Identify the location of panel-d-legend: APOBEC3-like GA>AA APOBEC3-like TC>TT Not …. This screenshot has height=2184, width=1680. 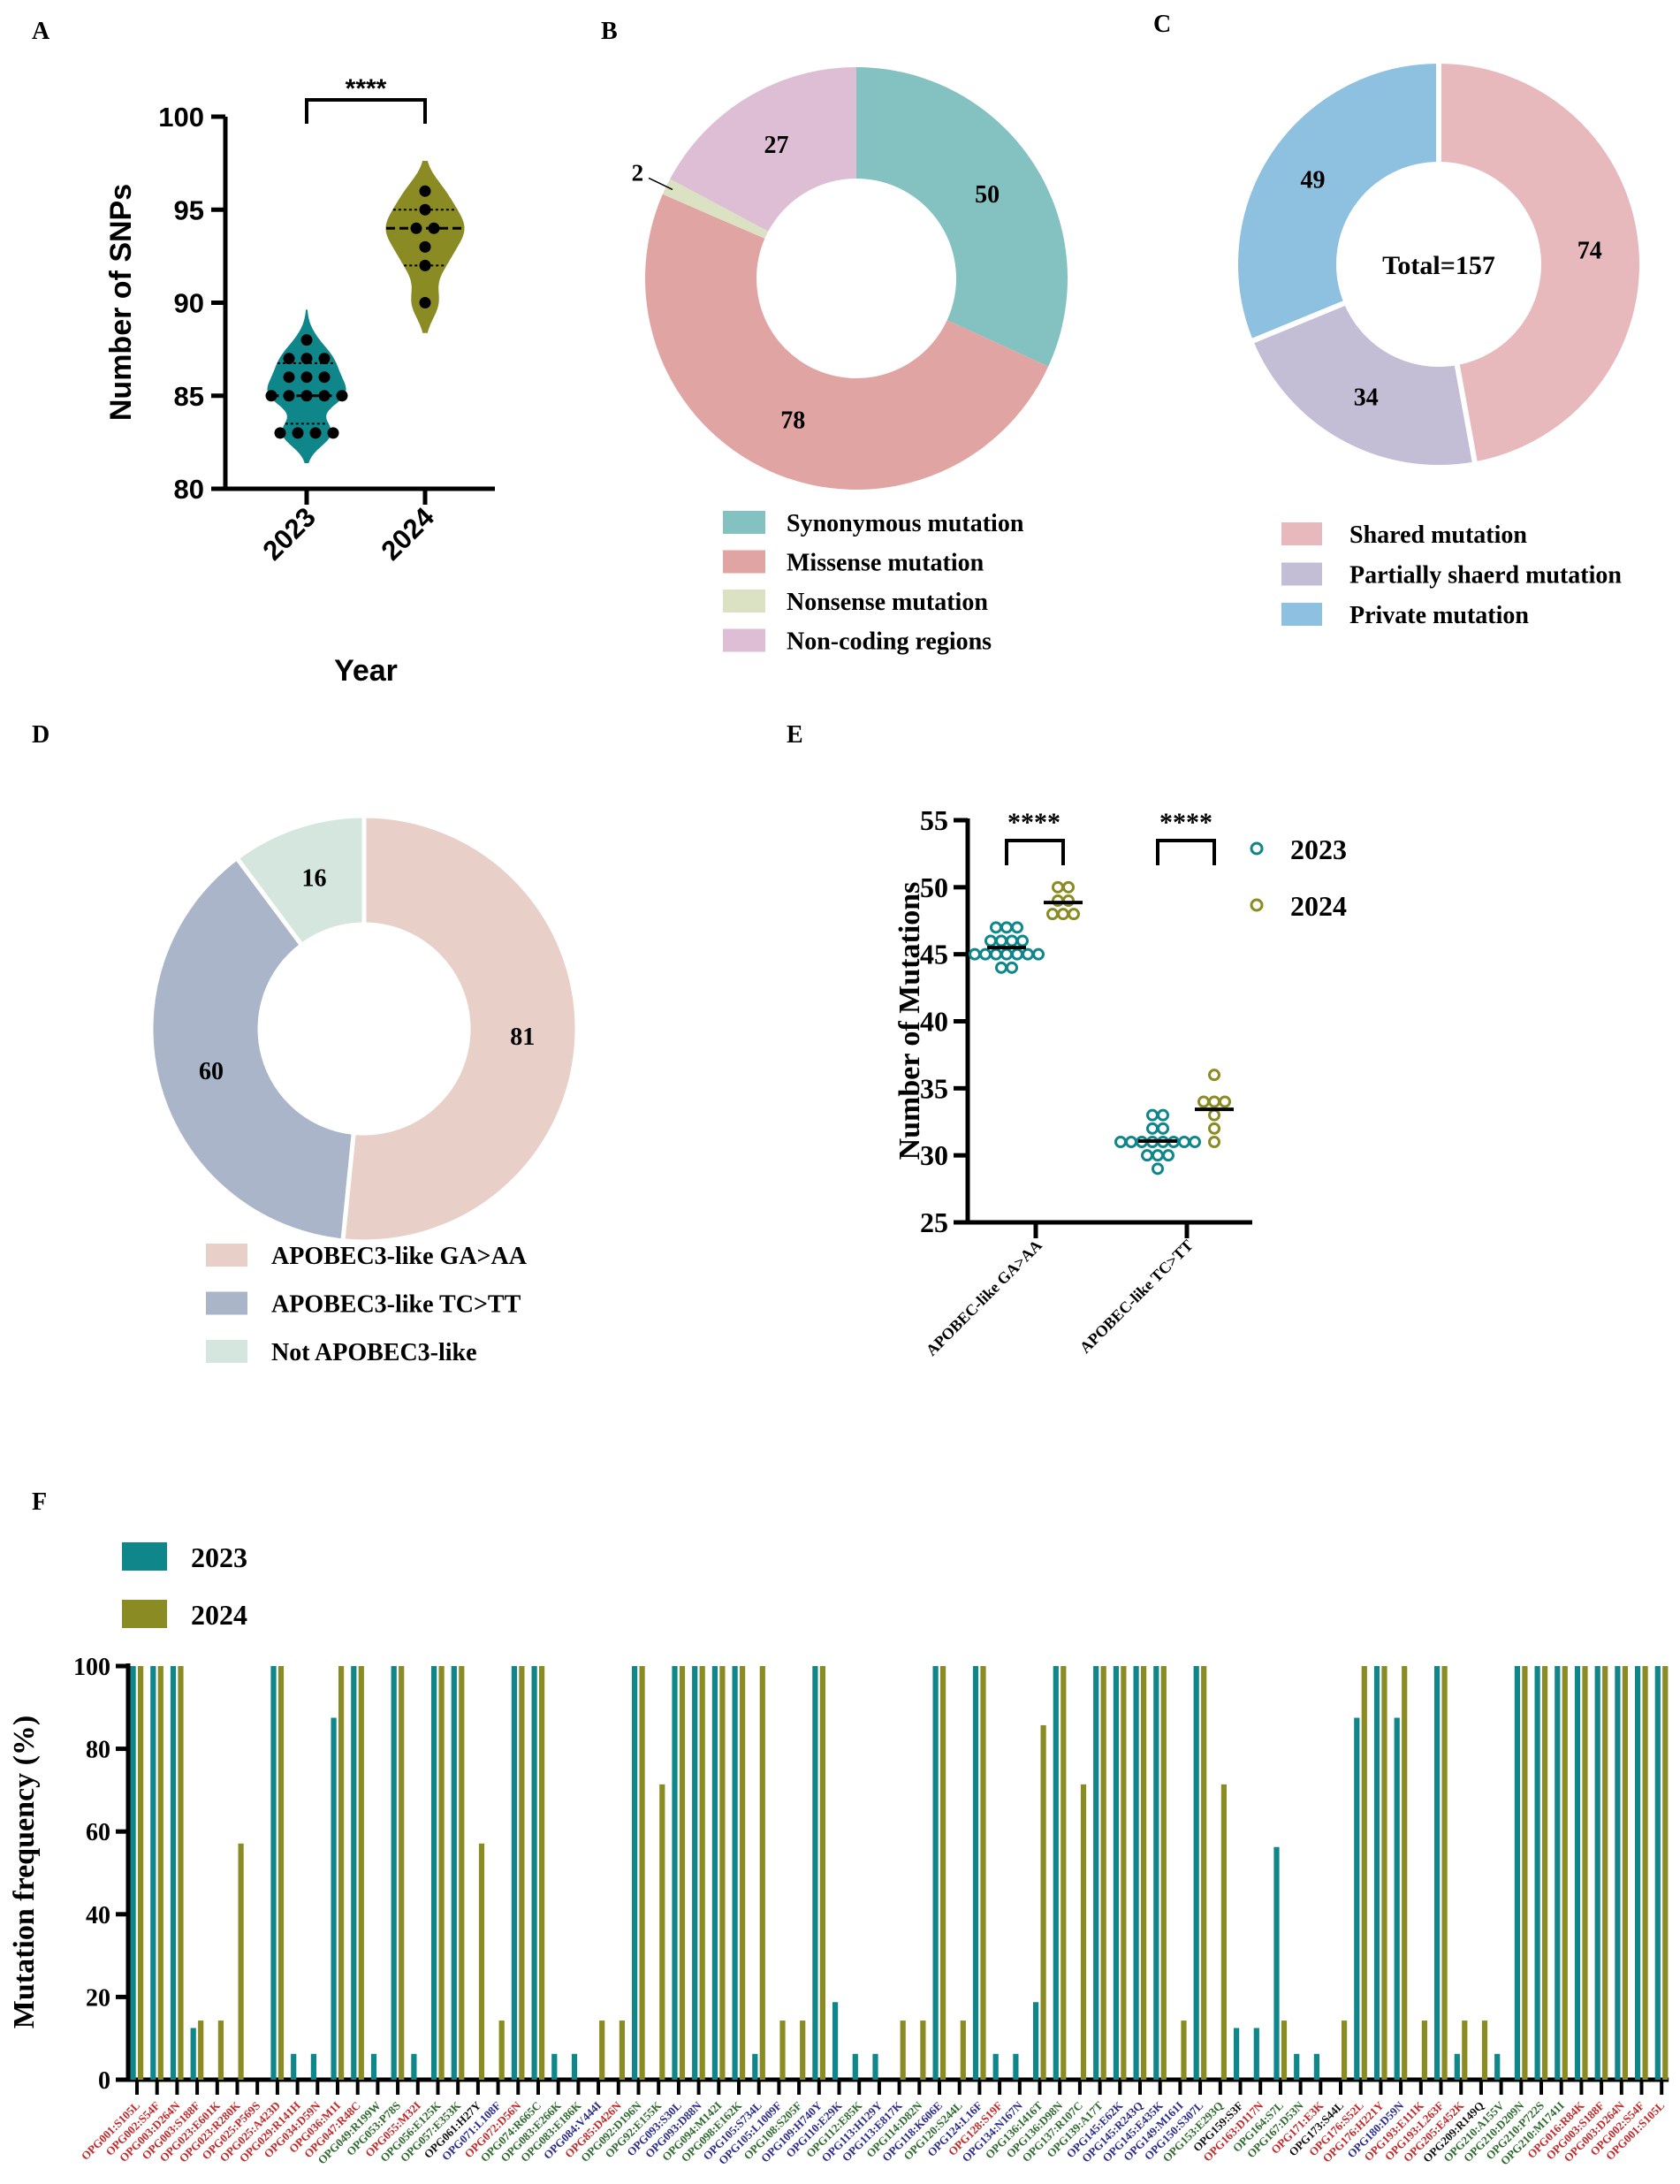
(367, 1304).